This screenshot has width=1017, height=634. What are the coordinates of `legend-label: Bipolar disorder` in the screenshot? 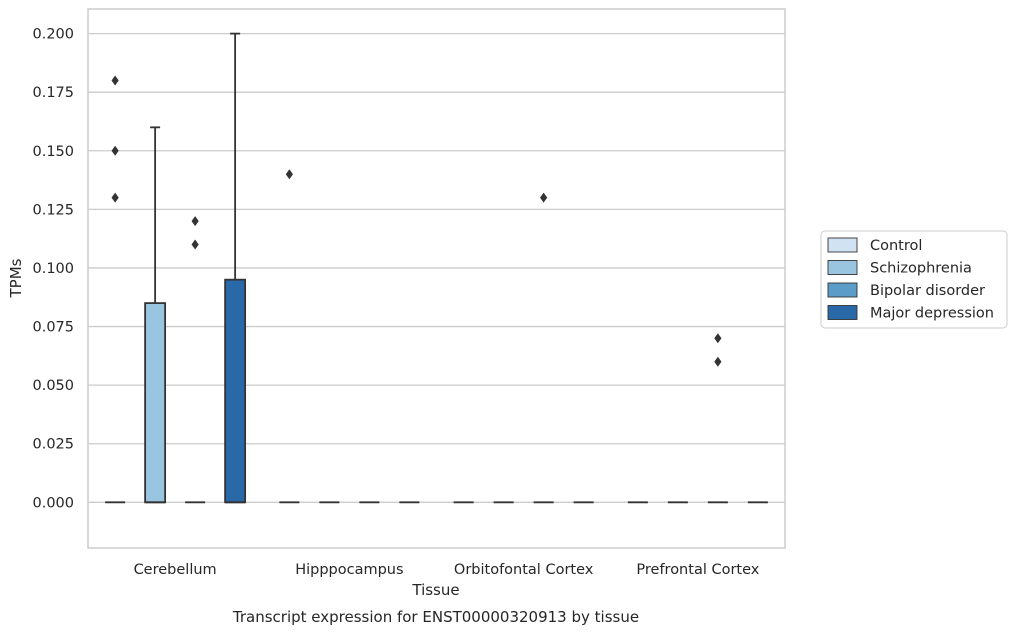 It's located at (927, 291).